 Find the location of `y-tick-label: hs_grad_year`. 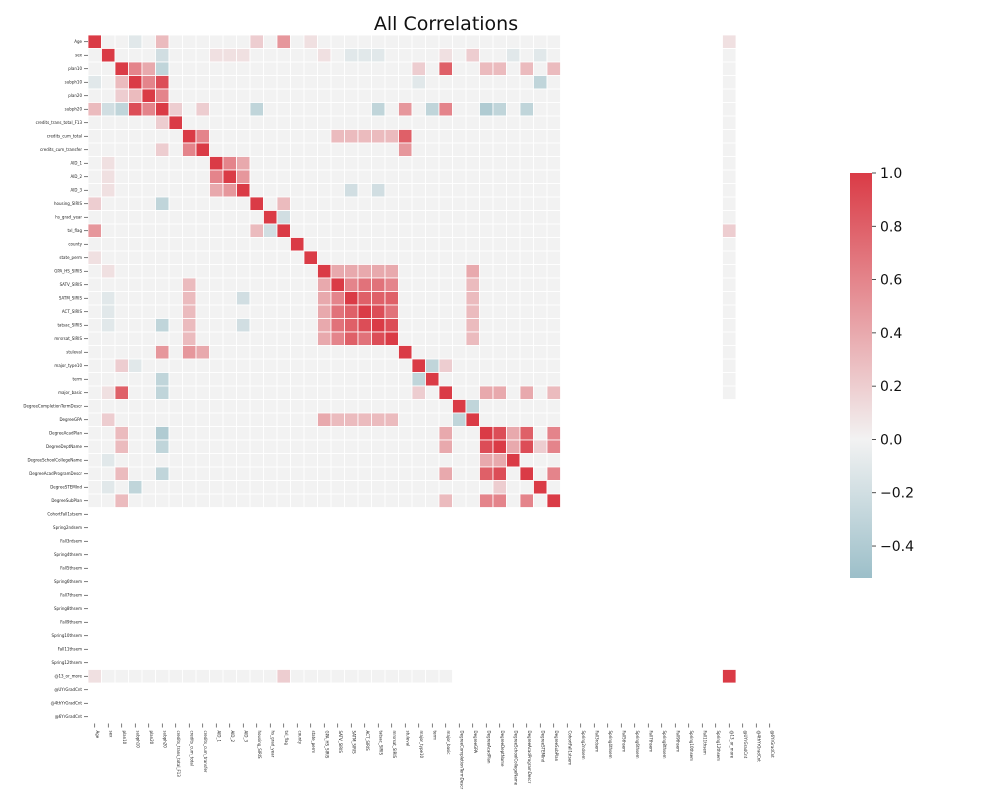

y-tick-label: hs_grad_year is located at coordinates (68, 217).